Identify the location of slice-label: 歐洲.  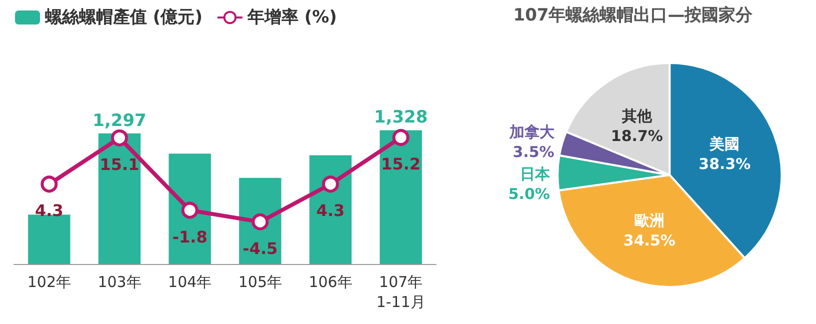
(649, 220).